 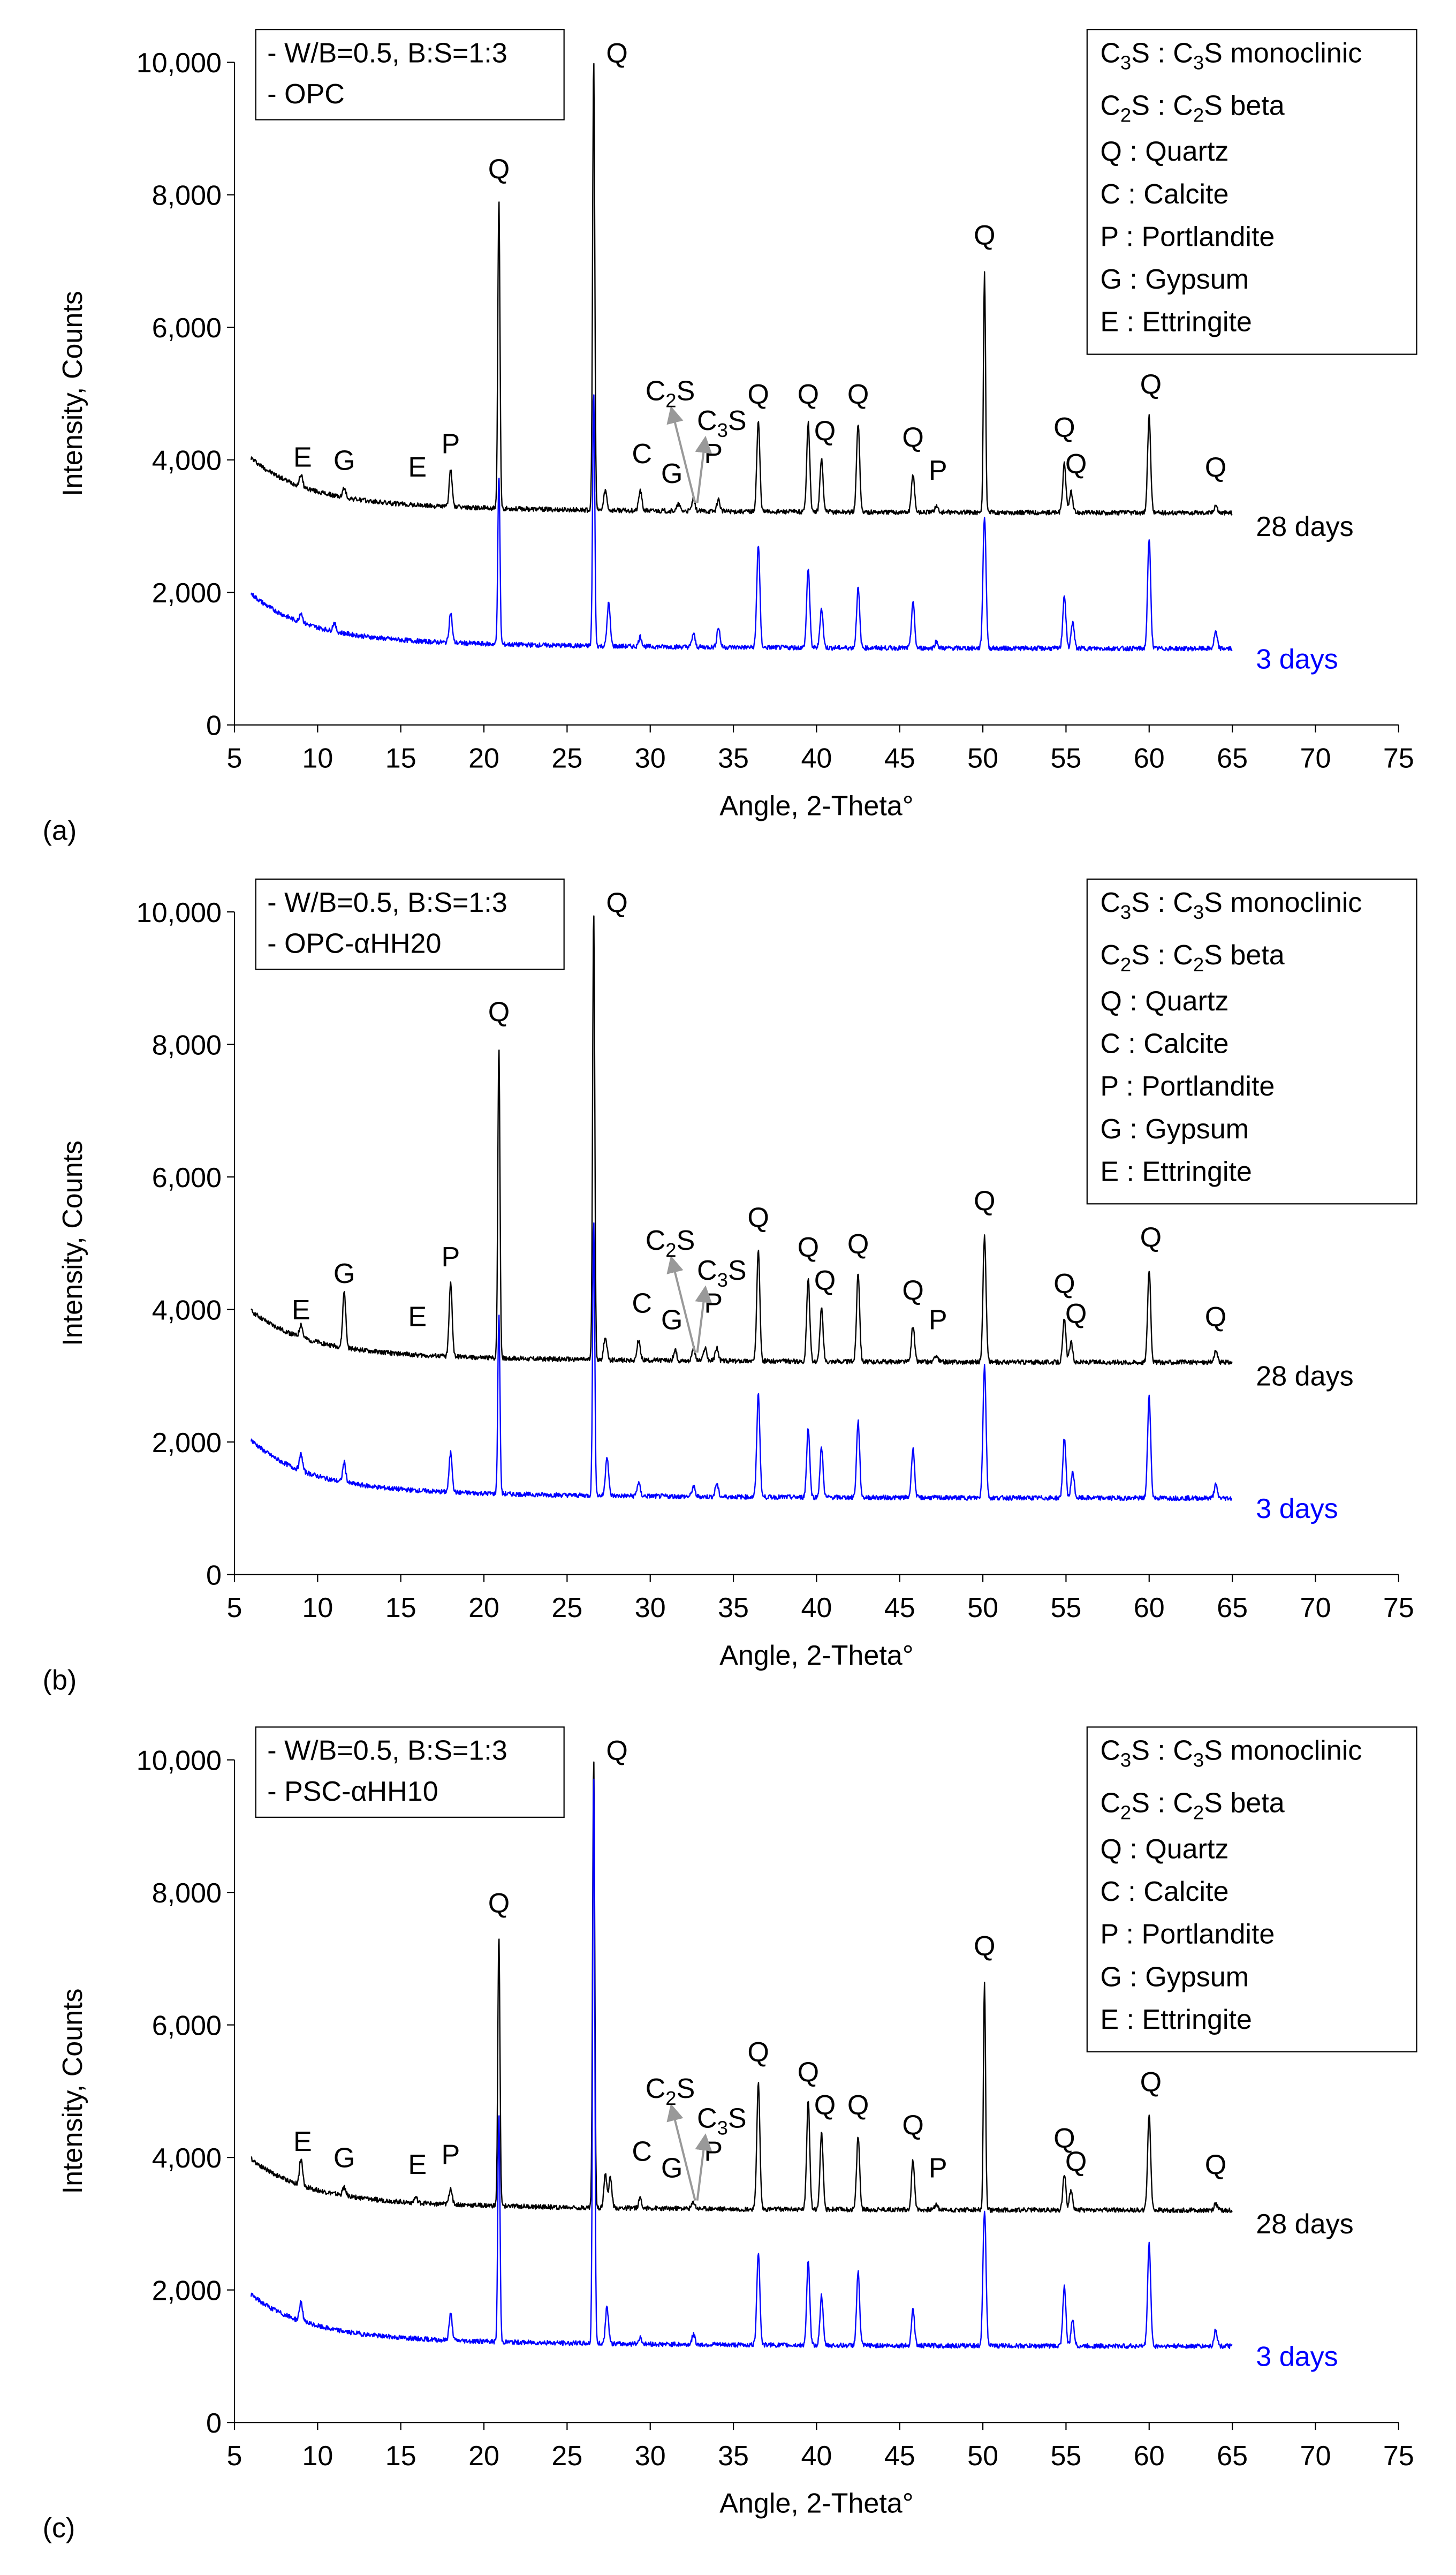 I want to click on panel-label: (c), so click(x=59, y=2528).